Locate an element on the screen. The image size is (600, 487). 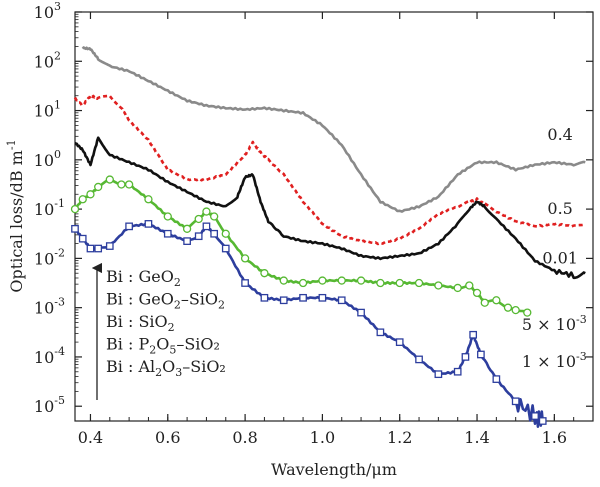
y-tick-label: 10⁻⁴ is located at coordinates (49, 356).